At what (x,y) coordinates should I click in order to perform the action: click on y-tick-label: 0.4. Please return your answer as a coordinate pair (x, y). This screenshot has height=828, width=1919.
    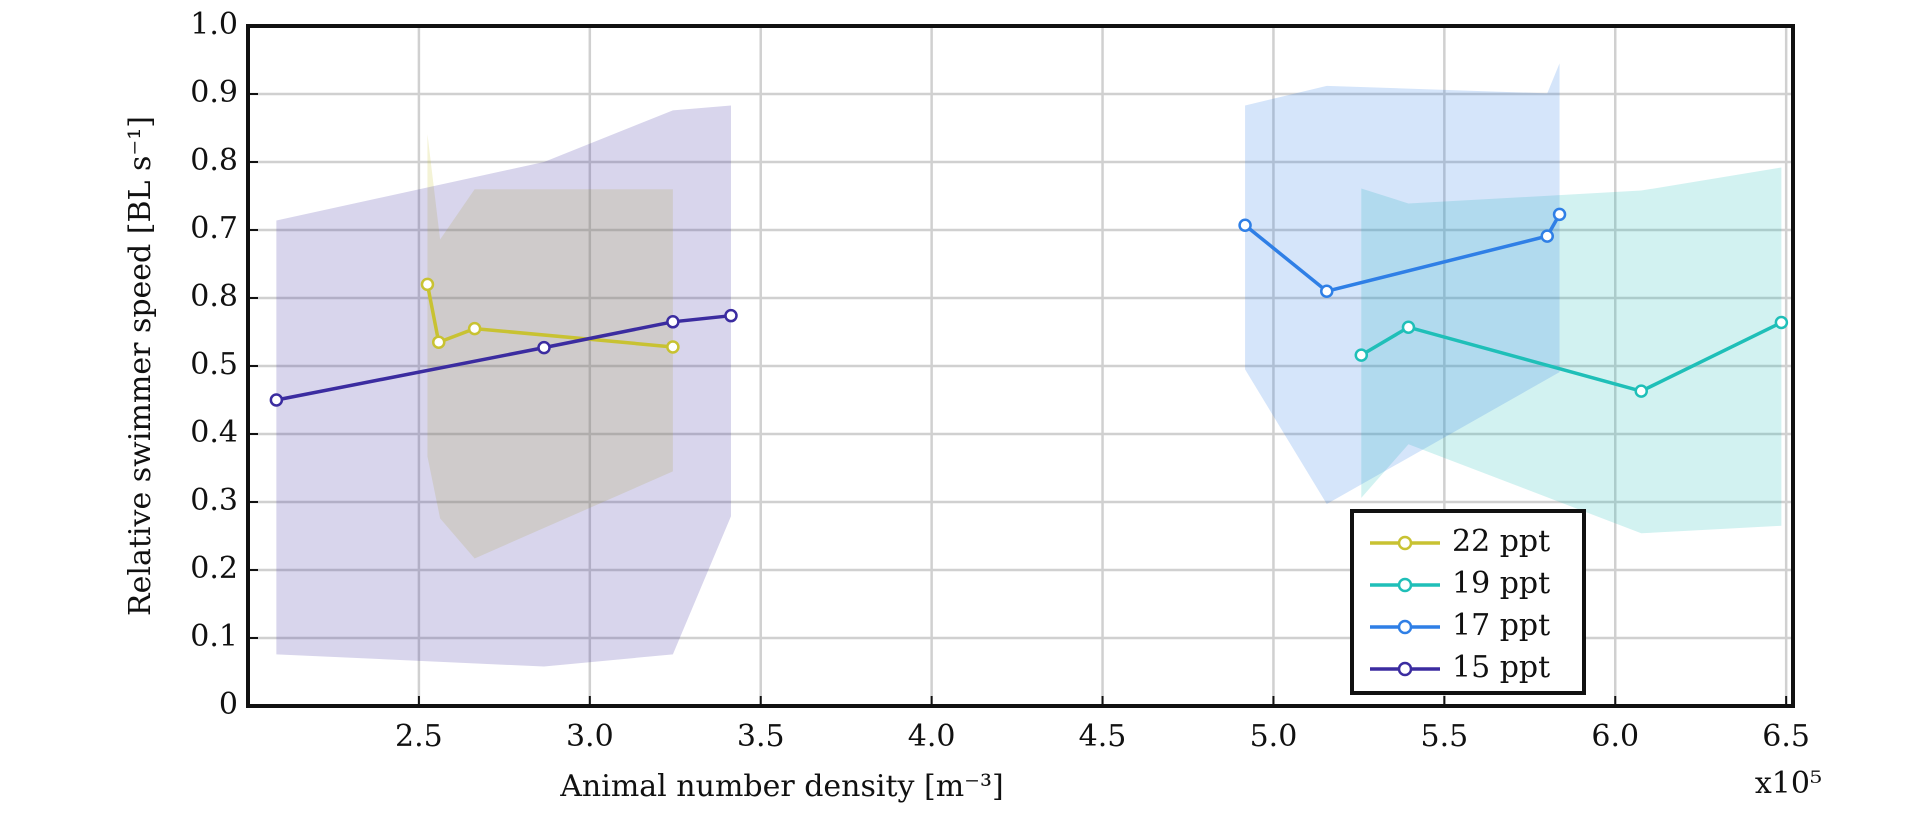
    Looking at the image, I should click on (214, 432).